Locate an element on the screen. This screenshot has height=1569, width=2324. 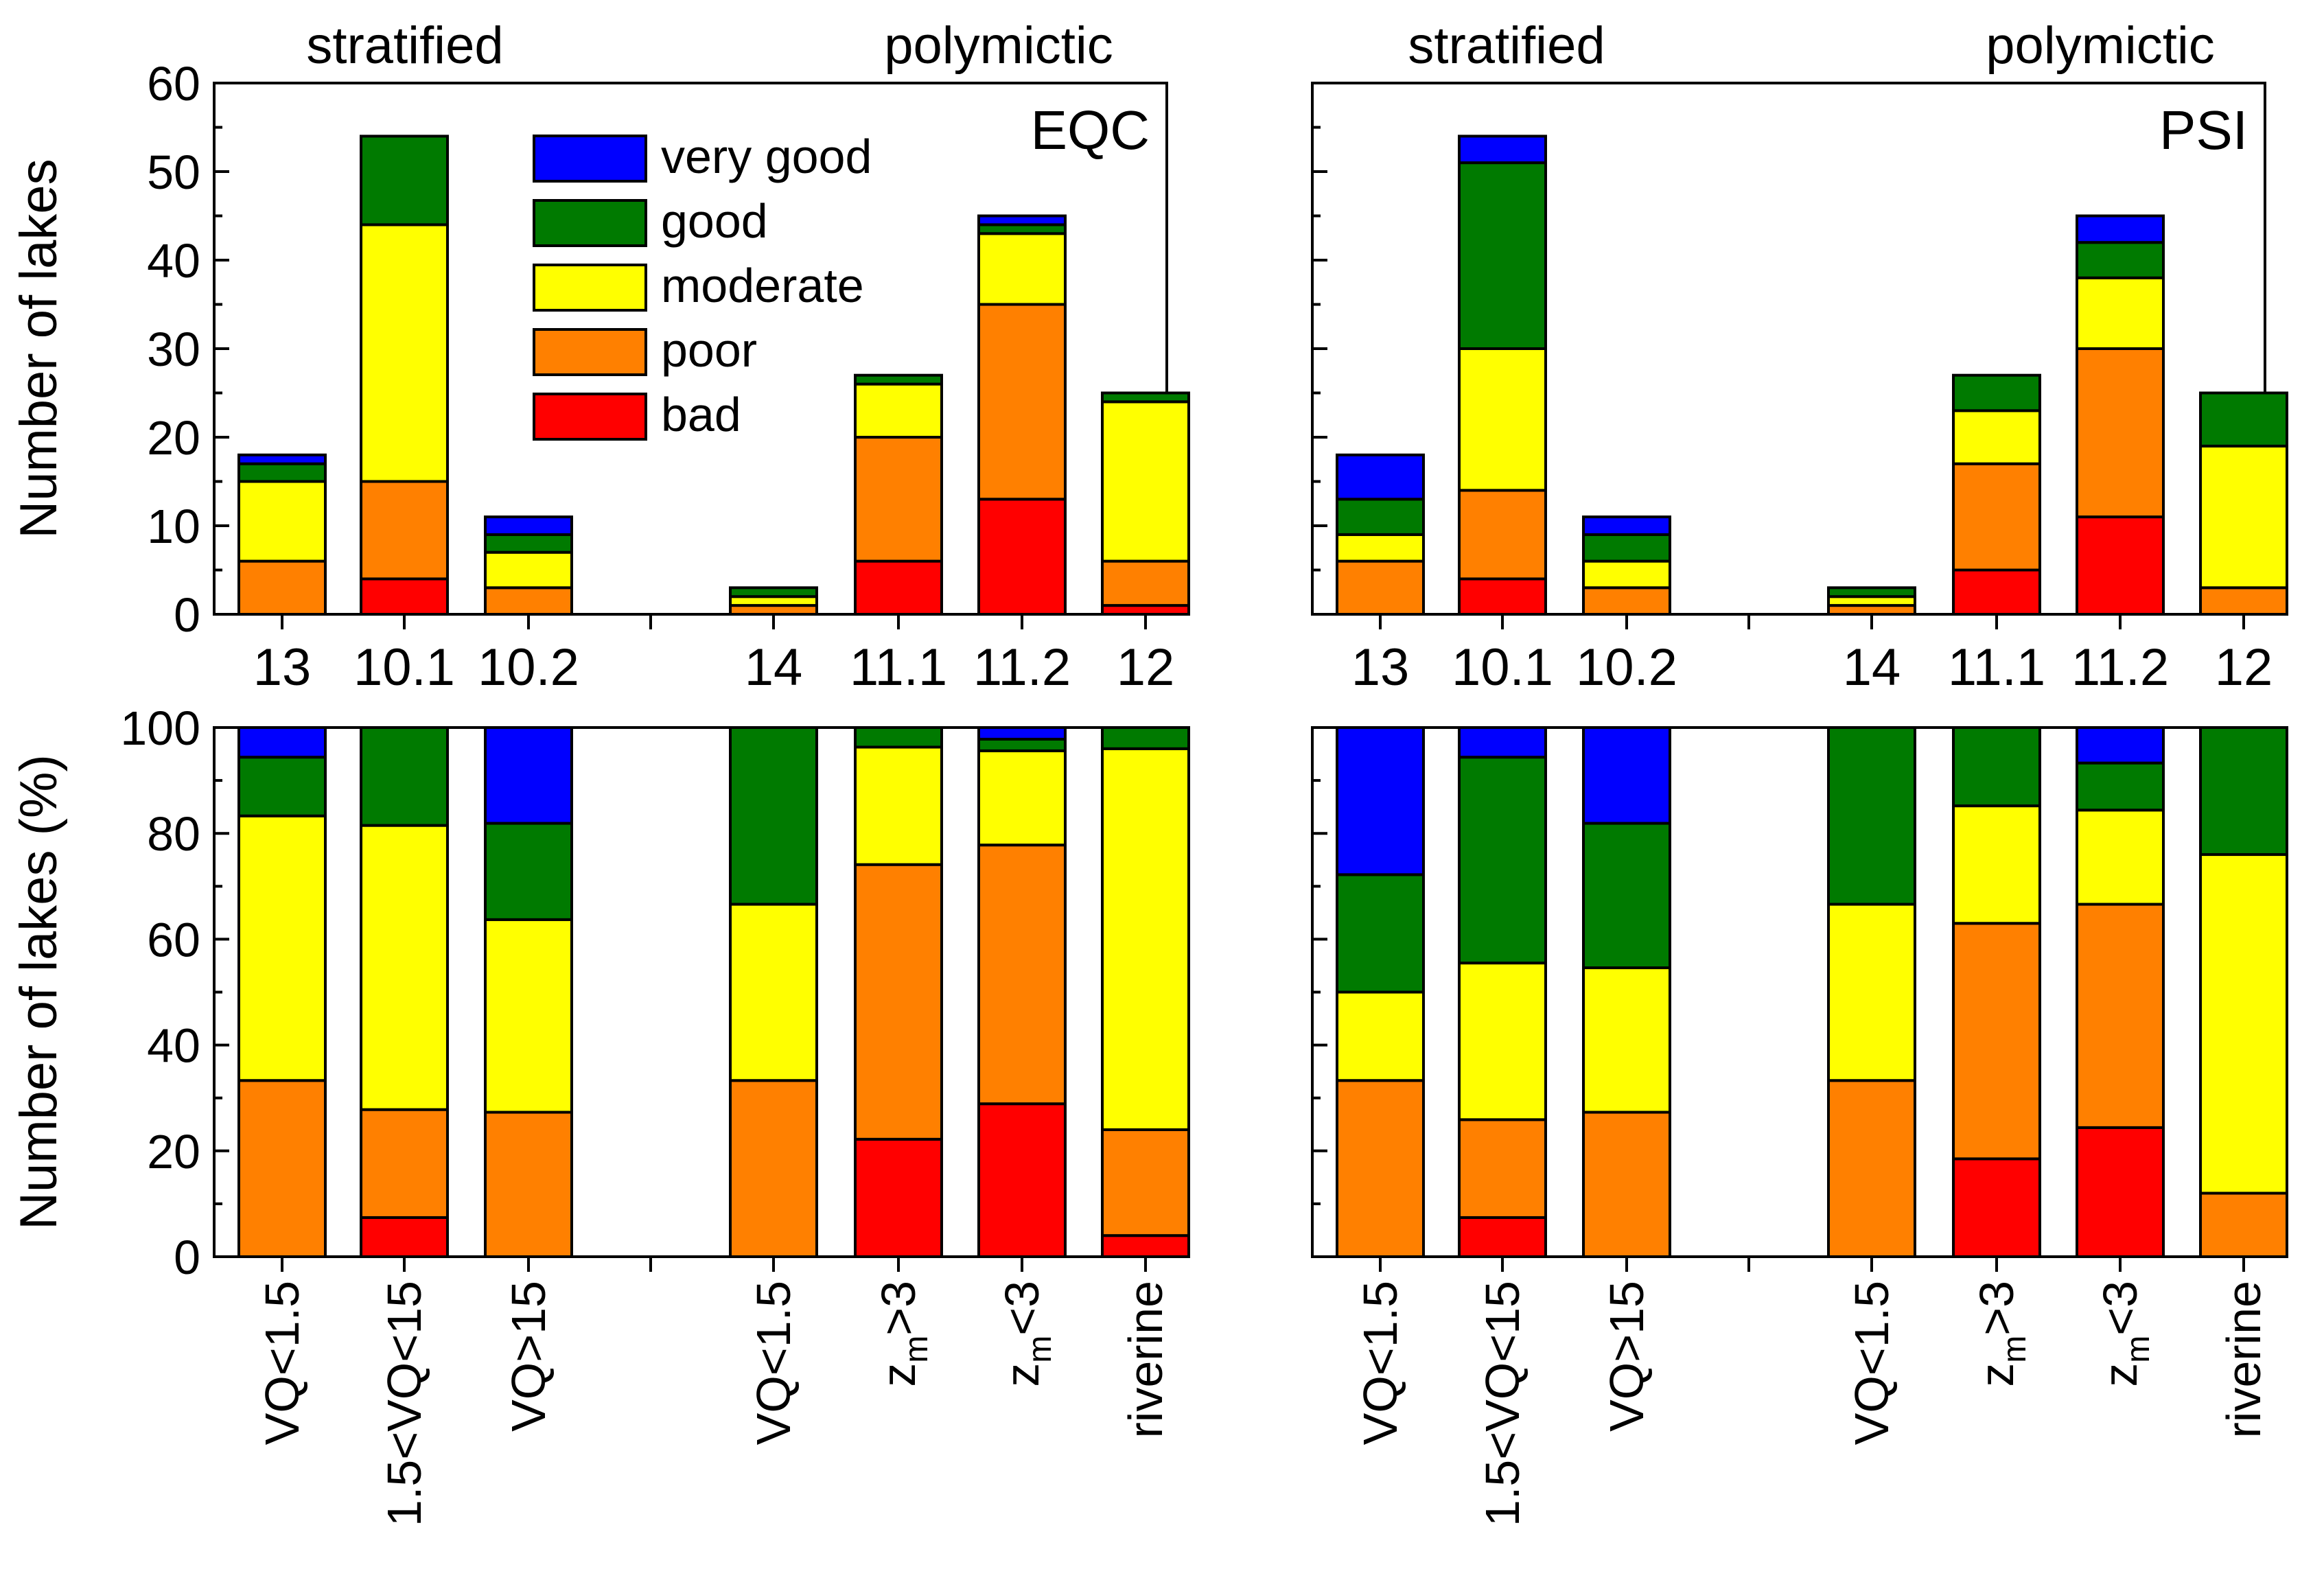
y-tick-label: 10 is located at coordinates (173, 526).